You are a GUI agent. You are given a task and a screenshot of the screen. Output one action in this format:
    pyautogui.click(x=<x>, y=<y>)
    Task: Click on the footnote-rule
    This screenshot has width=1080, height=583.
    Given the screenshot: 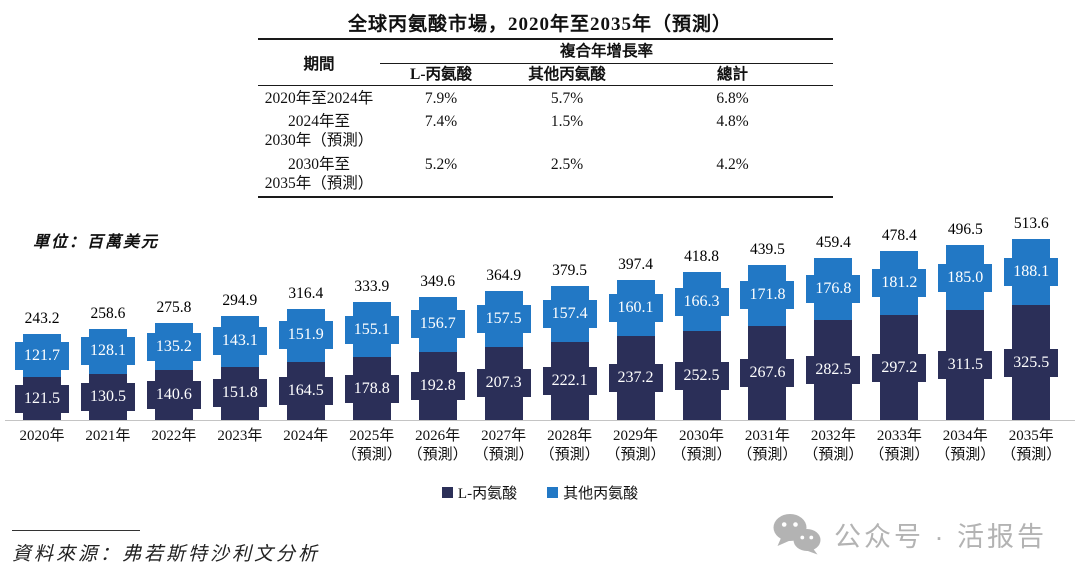 What is the action you would take?
    pyautogui.click(x=76, y=530)
    